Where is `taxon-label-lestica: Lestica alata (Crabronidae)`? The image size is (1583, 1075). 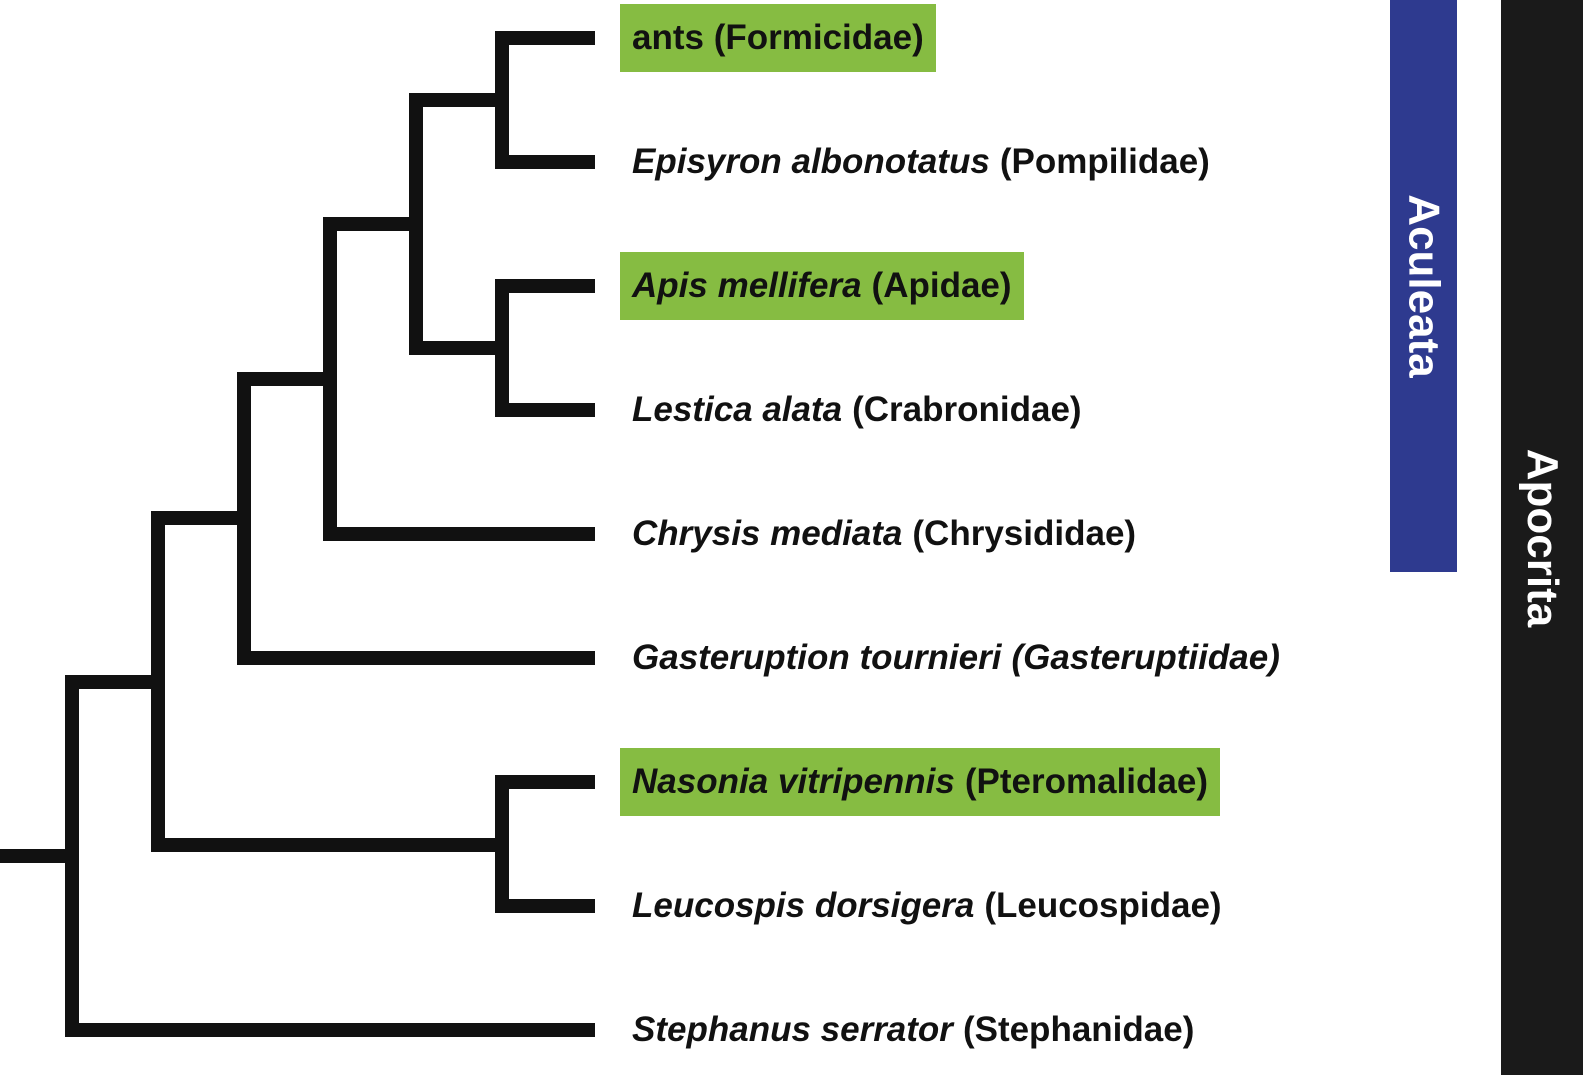 taxon-label-lestica: Lestica alata (Crabronidae) is located at coordinates (857, 409).